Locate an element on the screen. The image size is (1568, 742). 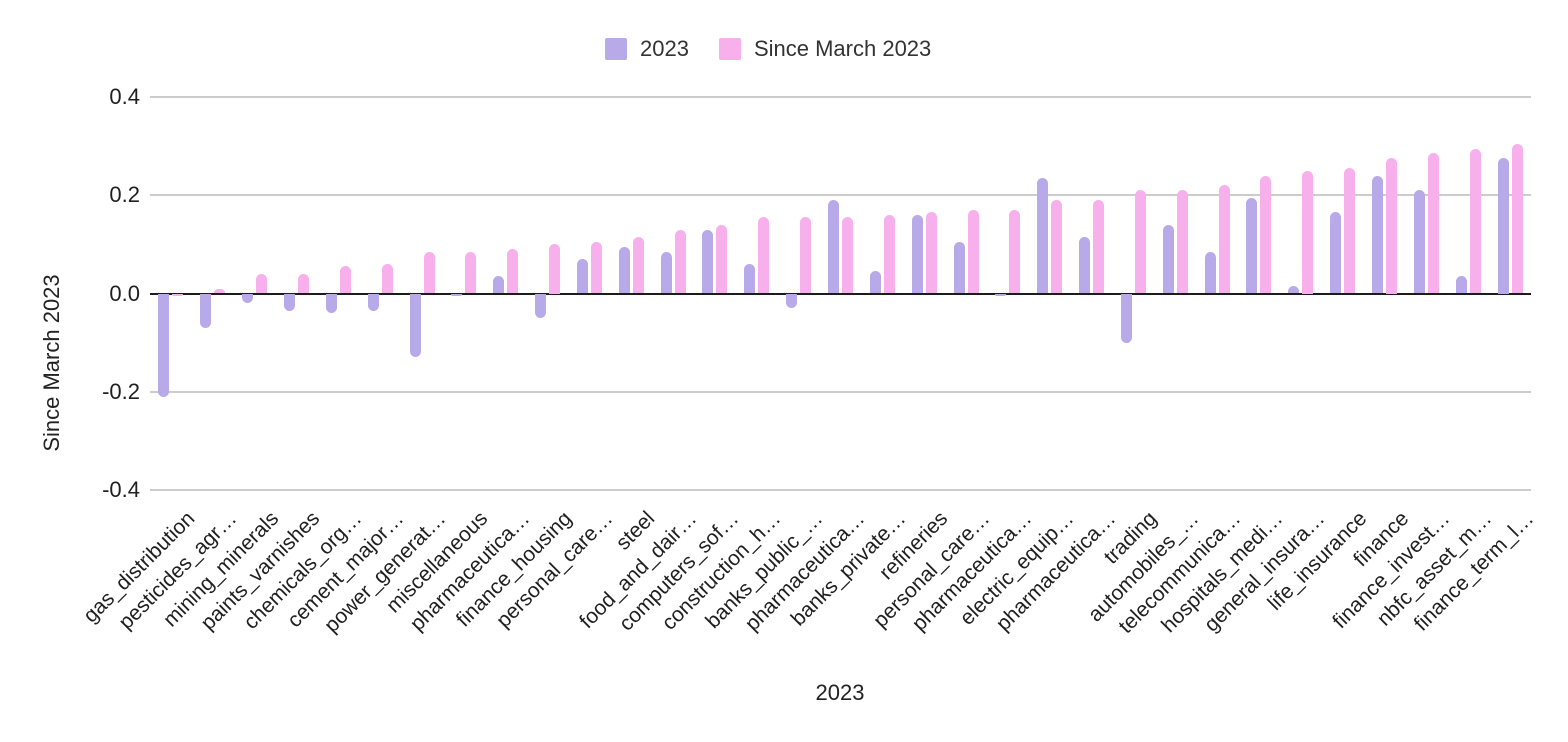
legend-item-2023: 2023 is located at coordinates (647, 49).